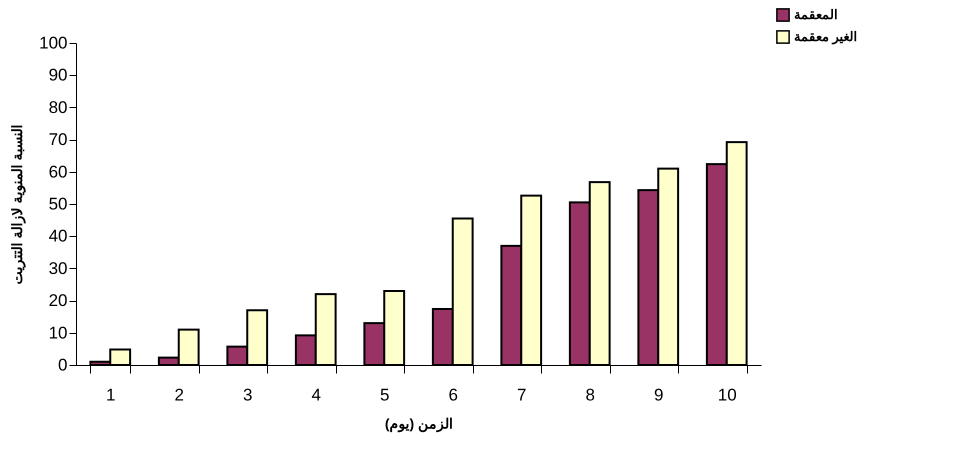  I want to click on y-tick-label: 20, so click(58, 300).